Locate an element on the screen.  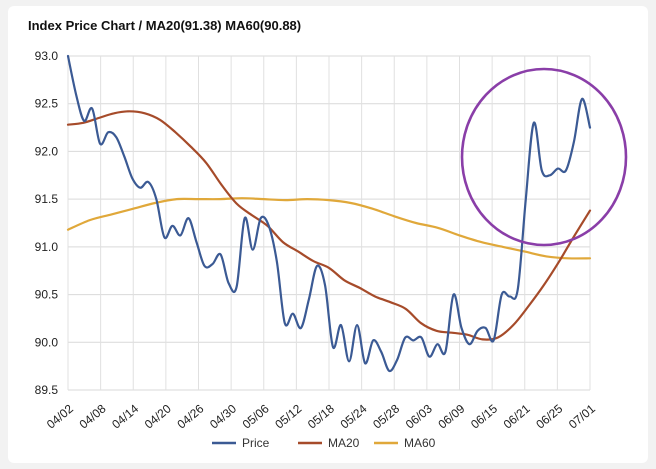
x-tick-label: 04/08 is located at coordinates (93, 416).